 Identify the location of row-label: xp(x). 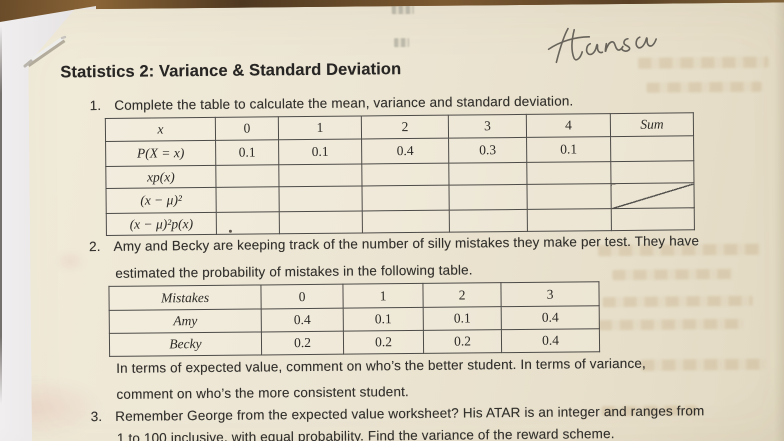
(161, 176).